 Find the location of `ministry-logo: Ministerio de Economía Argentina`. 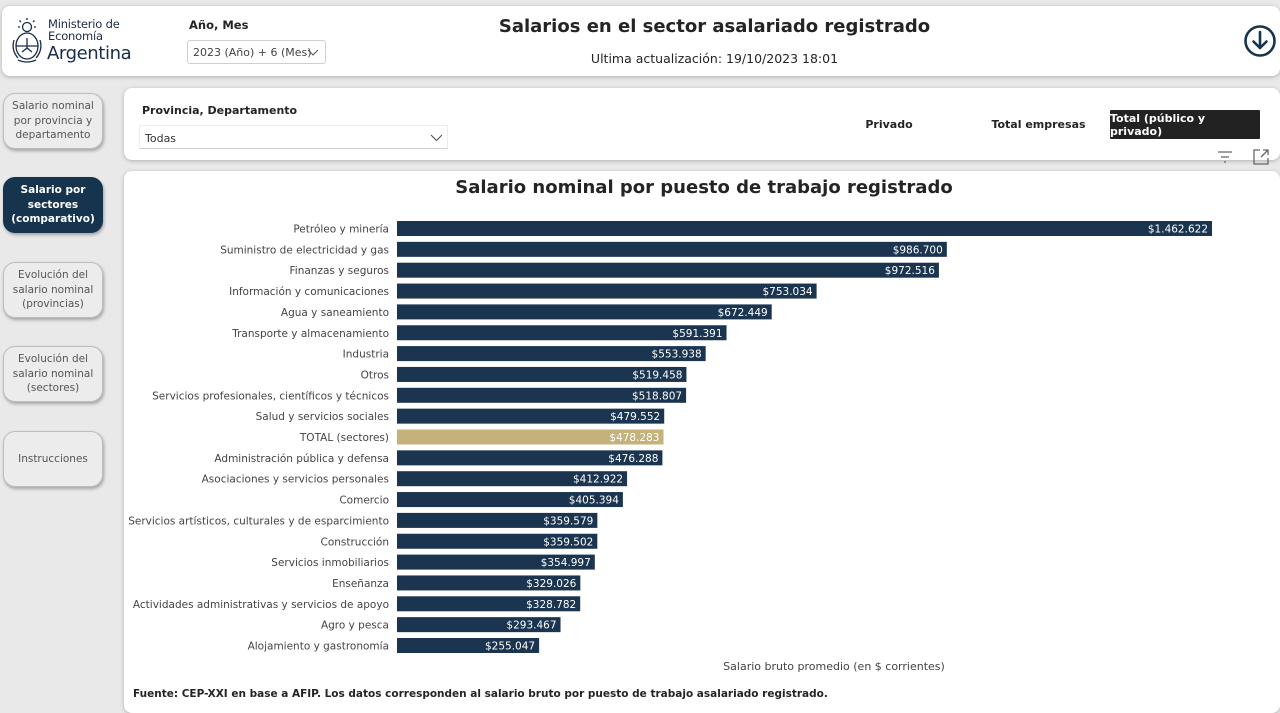

ministry-logo: Ministerio de Economía Argentina is located at coordinates (71, 42).